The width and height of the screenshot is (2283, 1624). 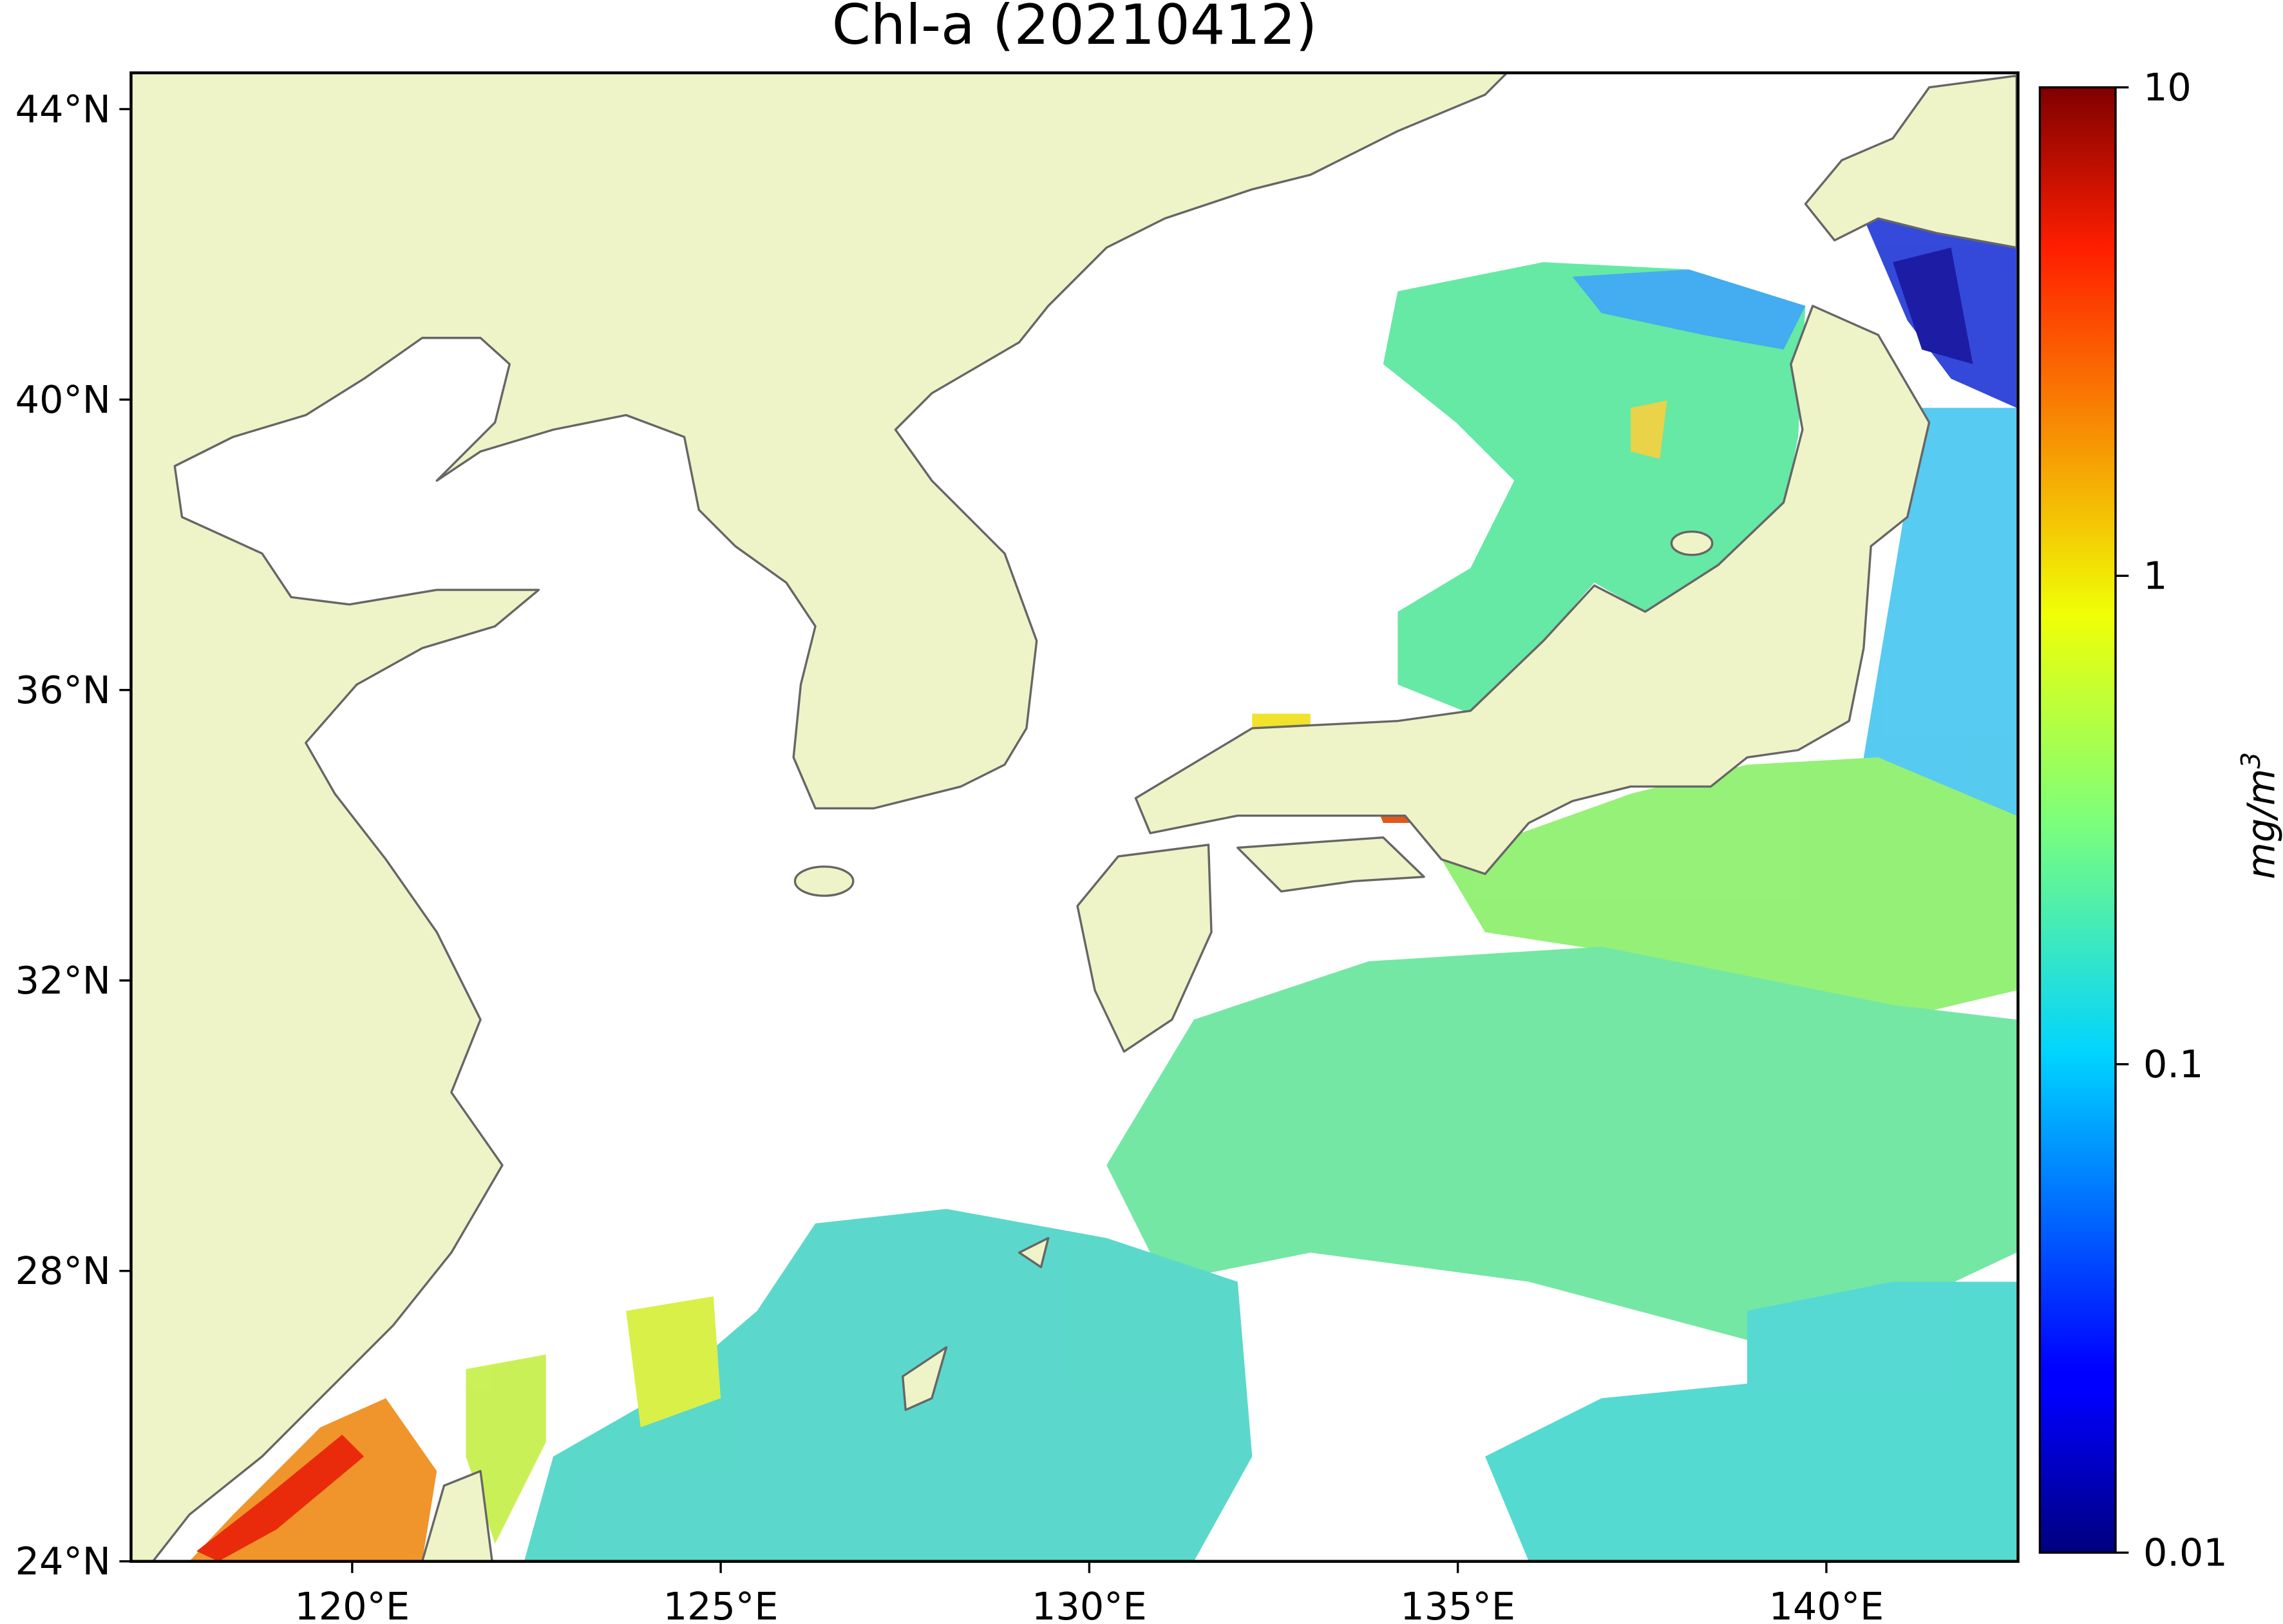 What do you see at coordinates (63, 1561) in the screenshot?
I see `y-tick-label: 24°N` at bounding box center [63, 1561].